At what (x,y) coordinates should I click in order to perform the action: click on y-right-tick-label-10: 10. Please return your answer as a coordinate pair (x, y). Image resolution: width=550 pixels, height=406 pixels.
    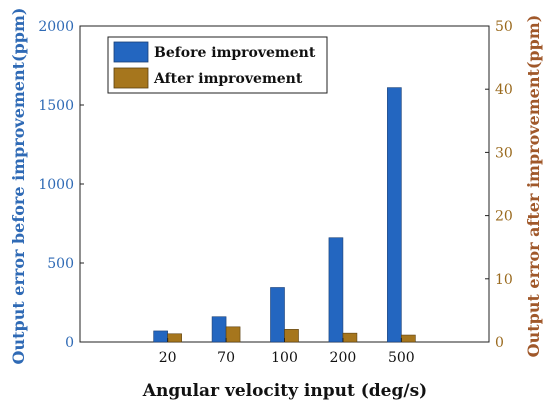
    Looking at the image, I should click on (504, 280).